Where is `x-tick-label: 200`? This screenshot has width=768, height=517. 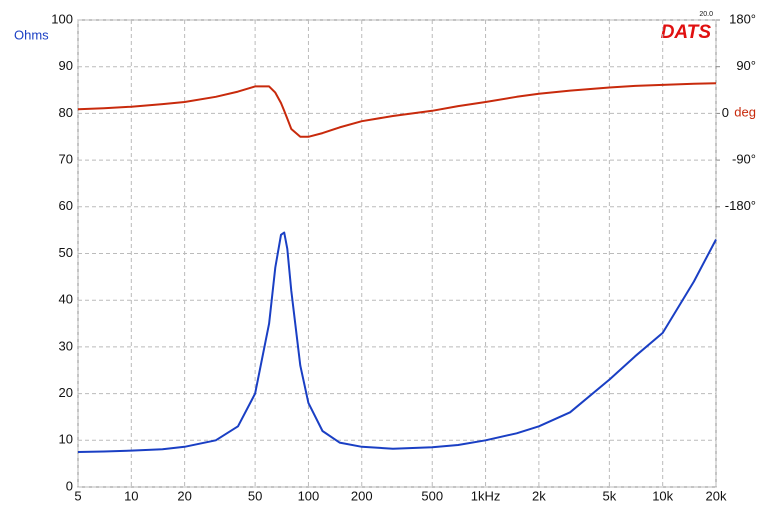
x-tick-label: 200 is located at coordinates (362, 495).